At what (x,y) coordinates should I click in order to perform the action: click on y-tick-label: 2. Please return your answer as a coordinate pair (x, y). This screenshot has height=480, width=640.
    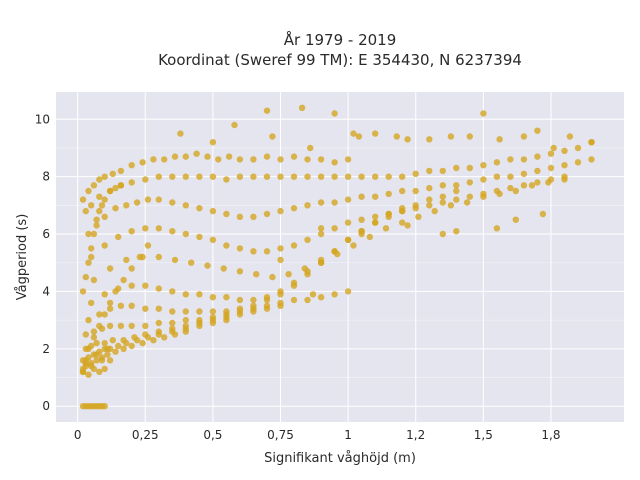
    Looking at the image, I should click on (46, 349).